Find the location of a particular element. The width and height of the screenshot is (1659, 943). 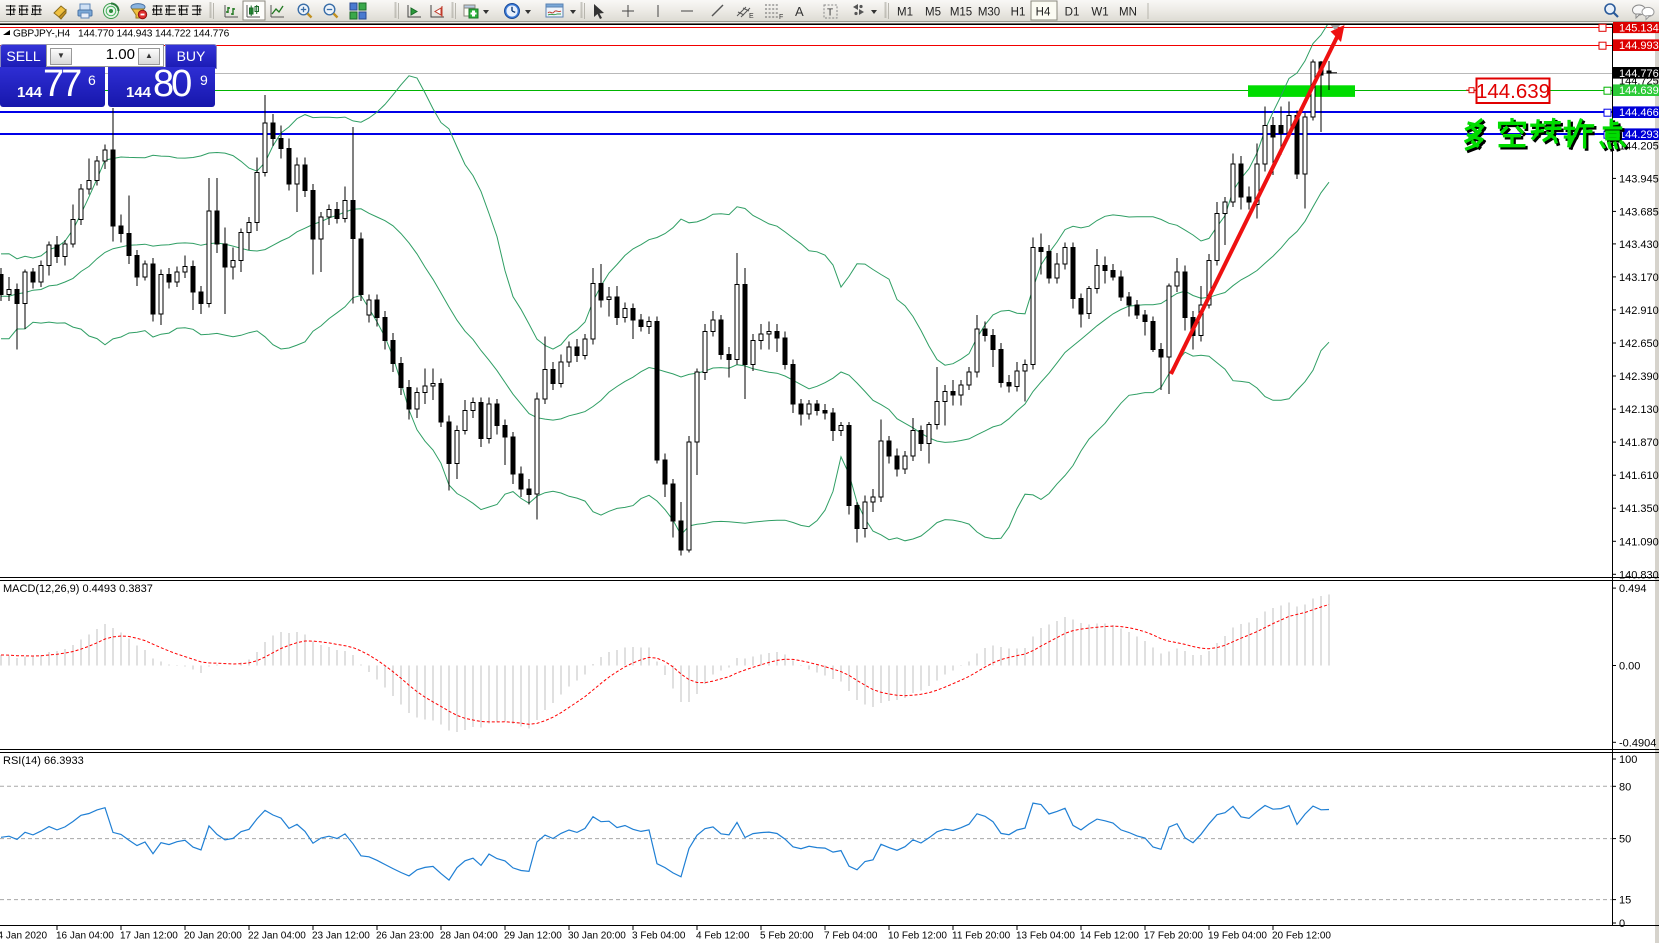

svg-text: 20 Jan 20:00 is located at coordinates (213, 936).